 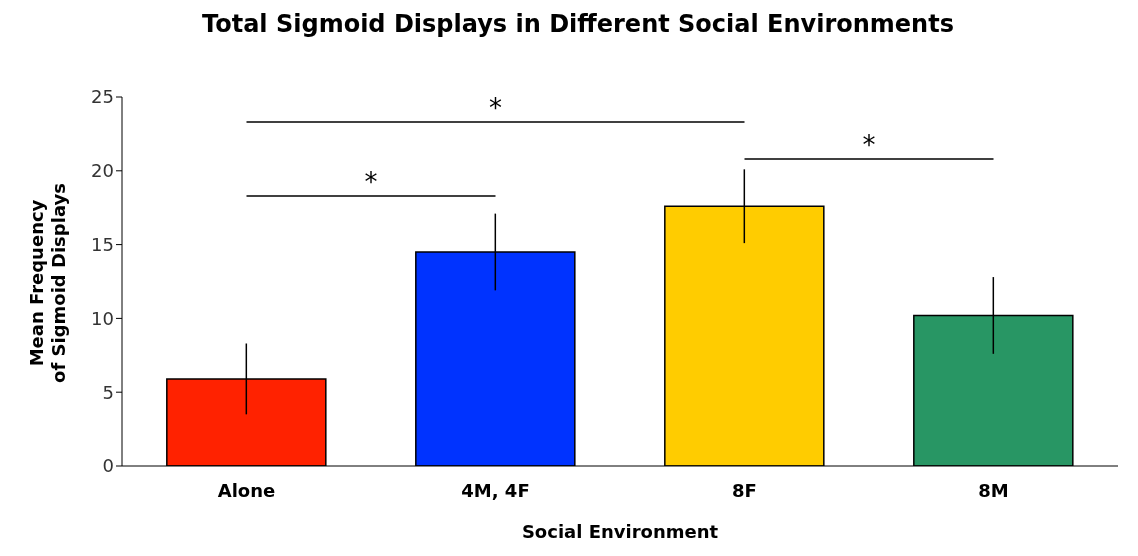 I want to click on y-tick-label: 5, so click(x=108, y=392).